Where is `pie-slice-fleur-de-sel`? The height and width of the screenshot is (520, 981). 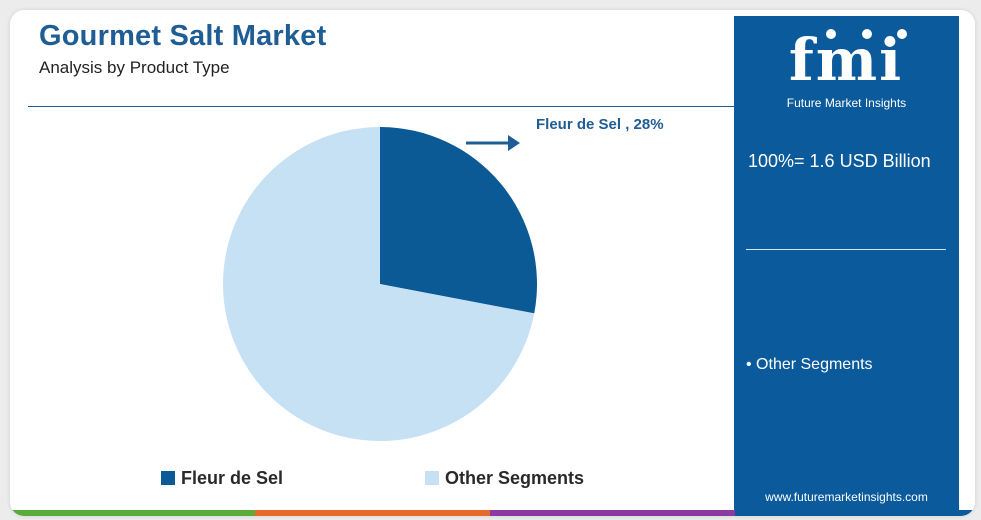 pie-slice-fleur-de-sel is located at coordinates (459, 220).